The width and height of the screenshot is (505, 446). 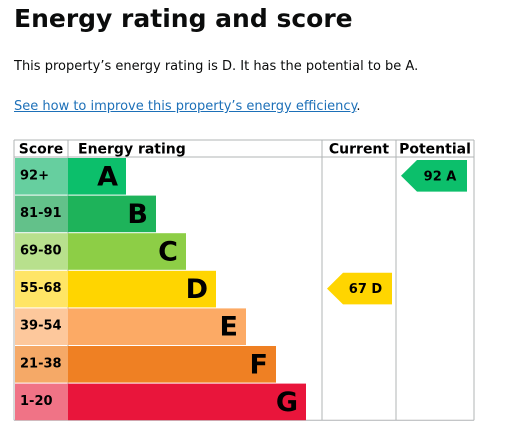 I want to click on rating-letter: F, so click(x=259, y=364).